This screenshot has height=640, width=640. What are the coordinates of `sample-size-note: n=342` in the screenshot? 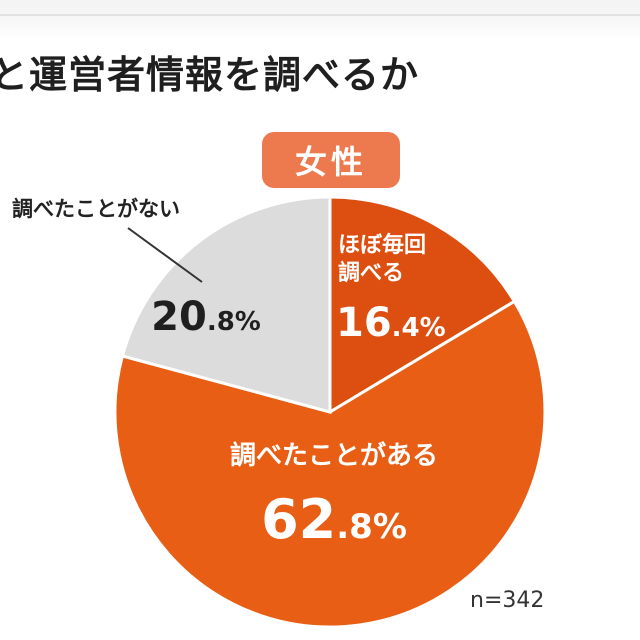 It's located at (507, 600).